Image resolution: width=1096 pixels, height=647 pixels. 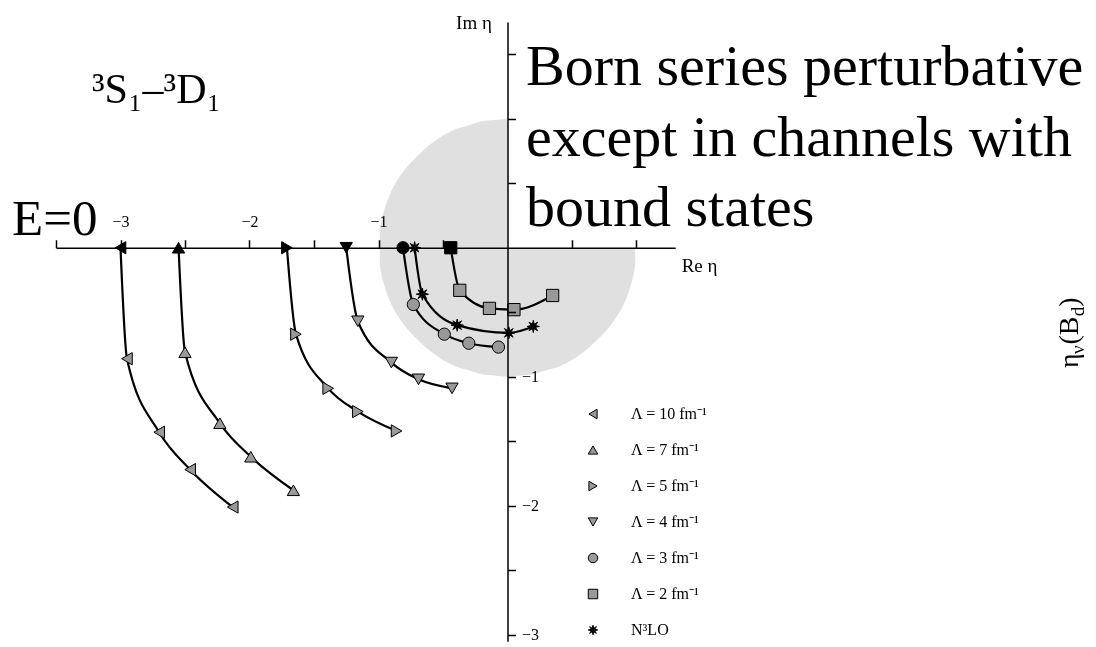 I want to click on legend-label: N³LO, so click(x=650, y=629).